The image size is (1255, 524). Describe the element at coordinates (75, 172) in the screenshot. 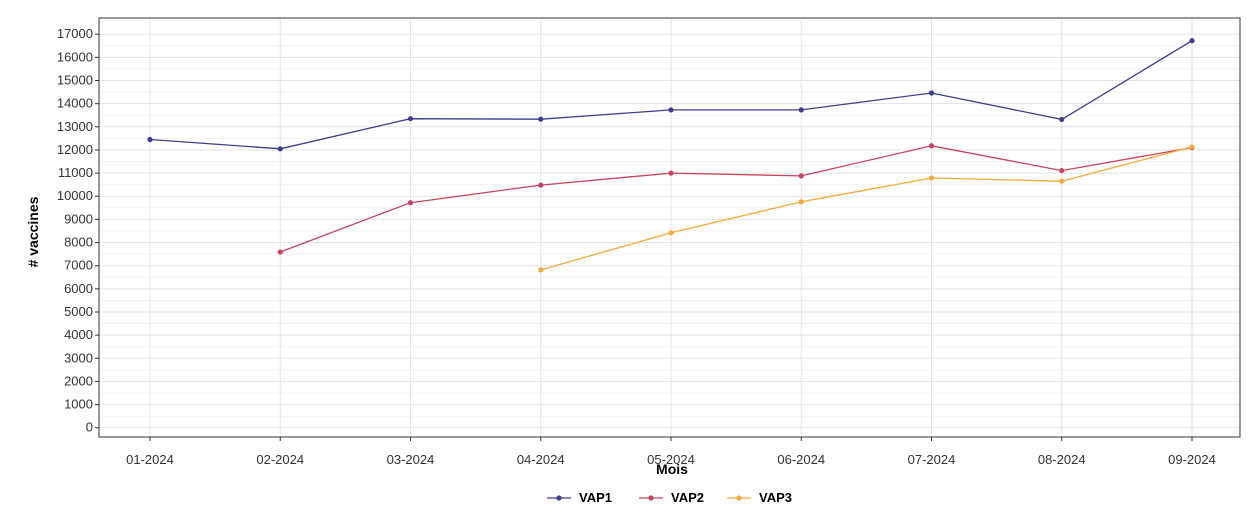

I see `y-tick-label: 11000` at that location.